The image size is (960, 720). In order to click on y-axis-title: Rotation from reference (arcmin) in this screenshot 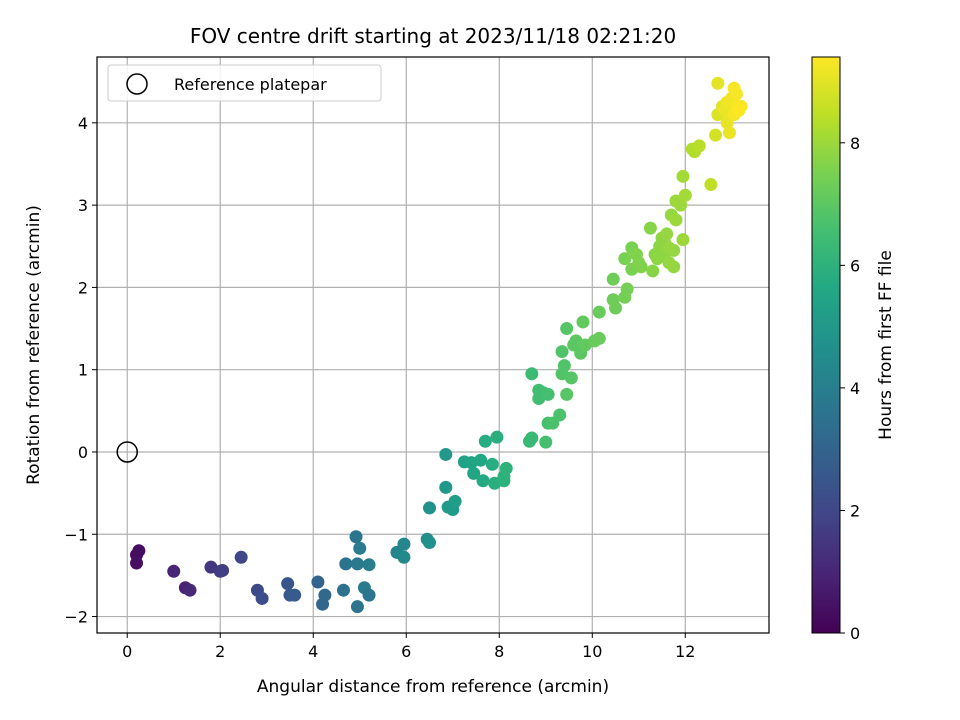, I will do `click(34, 345)`.